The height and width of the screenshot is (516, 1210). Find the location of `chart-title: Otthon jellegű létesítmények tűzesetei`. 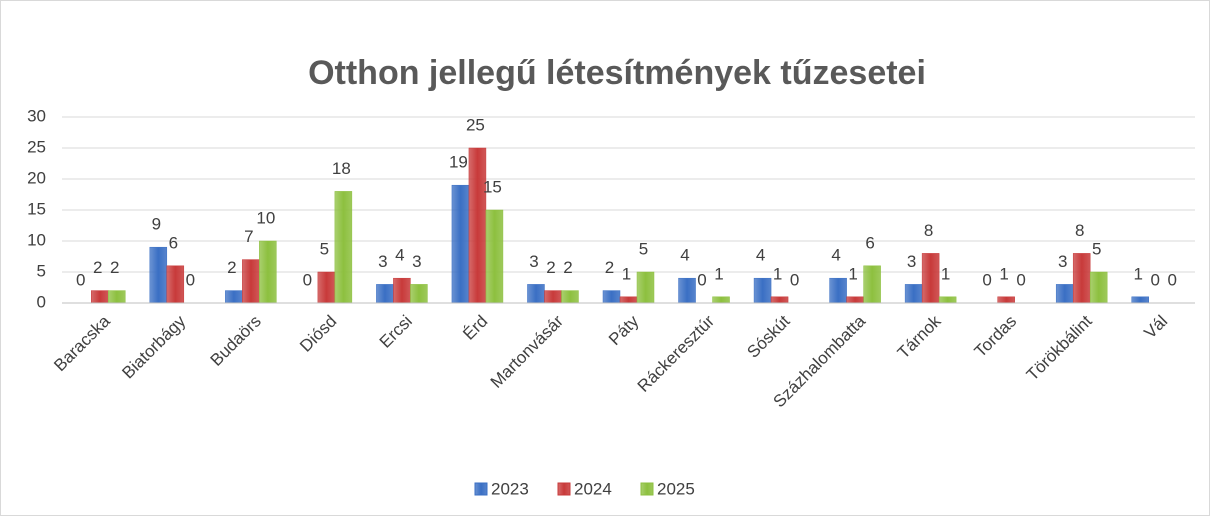

chart-title: Otthon jellegű létesítmények tűzesetei is located at coordinates (617, 73).